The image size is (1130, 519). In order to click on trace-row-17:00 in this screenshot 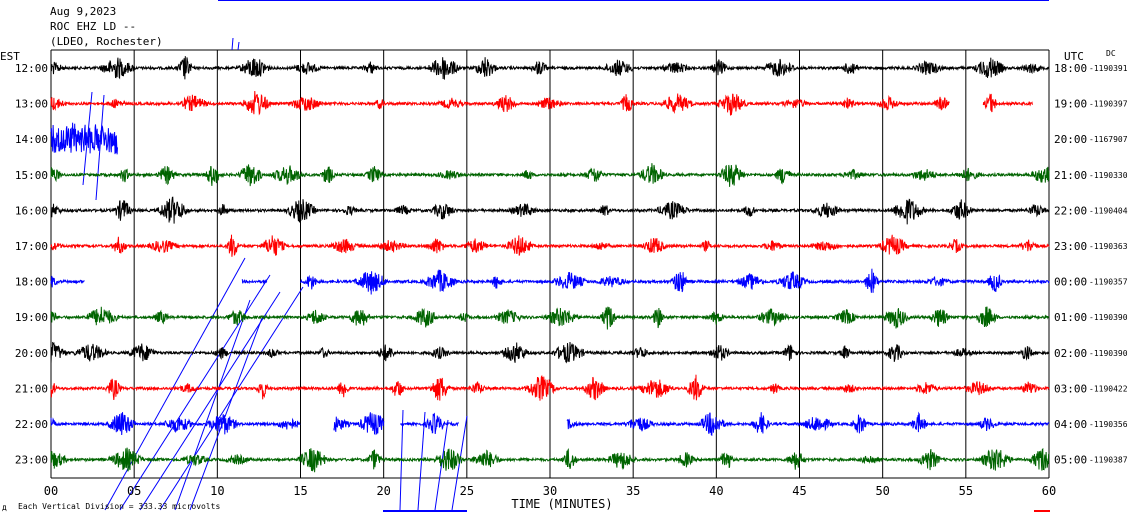, I will do `click(550, 245)`.